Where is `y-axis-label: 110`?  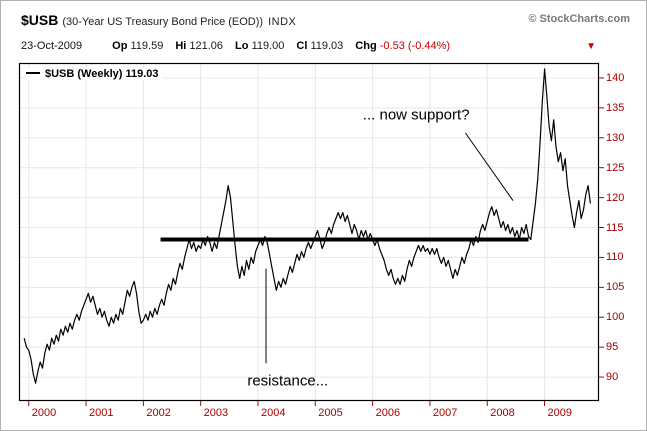
y-axis-label: 110 is located at coordinates (615, 257).